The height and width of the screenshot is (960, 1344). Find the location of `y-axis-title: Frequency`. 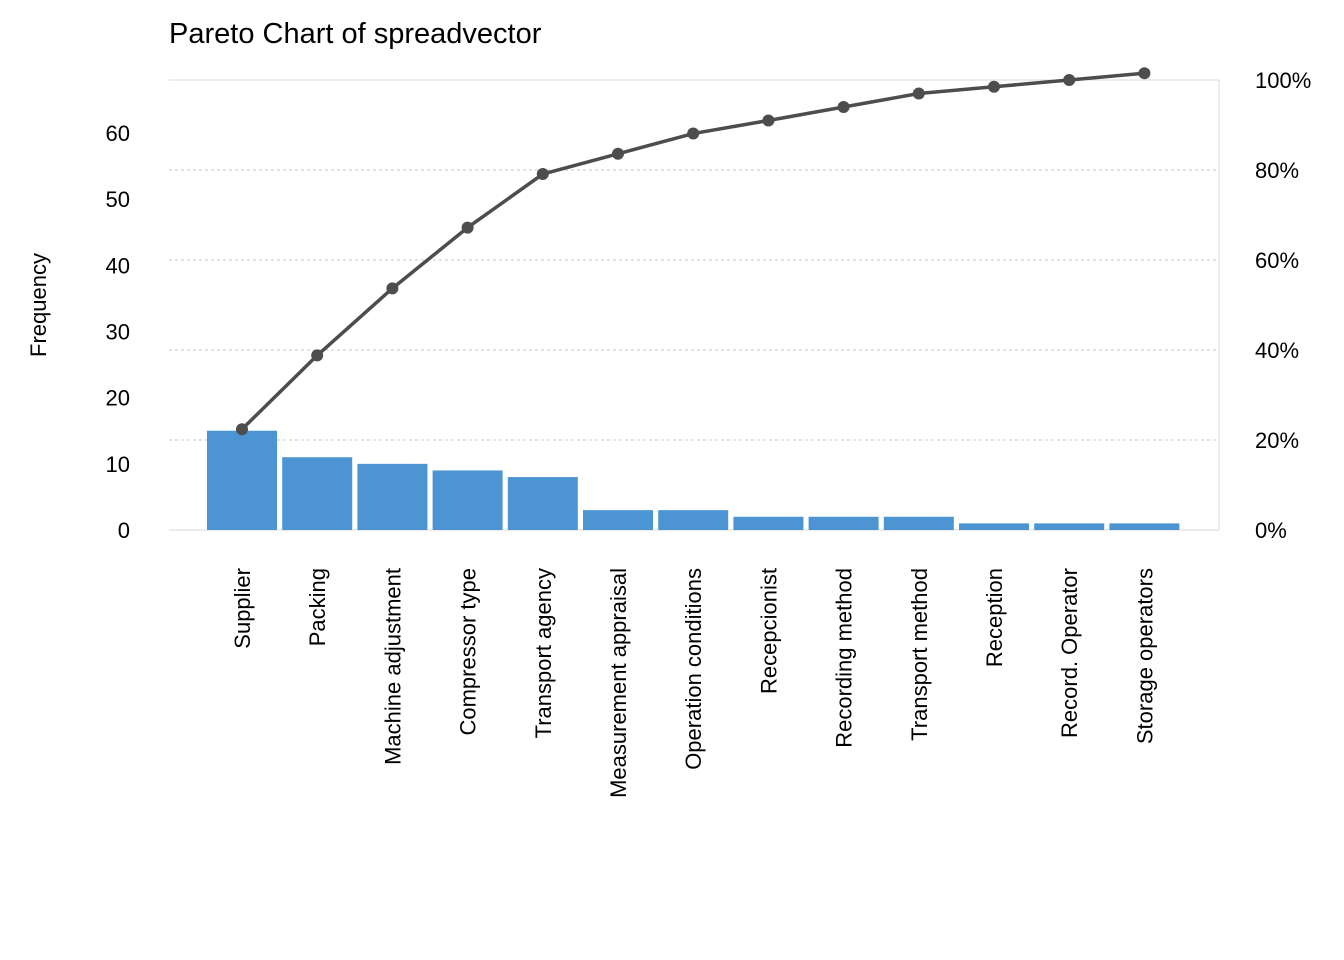

y-axis-title: Frequency is located at coordinates (38, 305).